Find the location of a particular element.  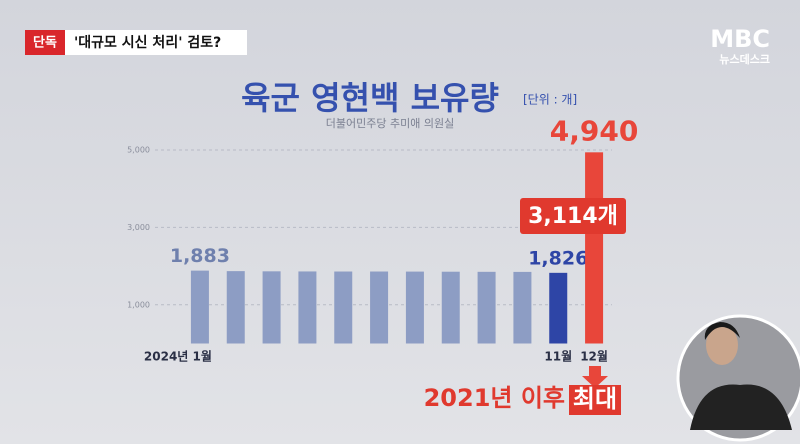

badge-box is located at coordinates (45, 42).